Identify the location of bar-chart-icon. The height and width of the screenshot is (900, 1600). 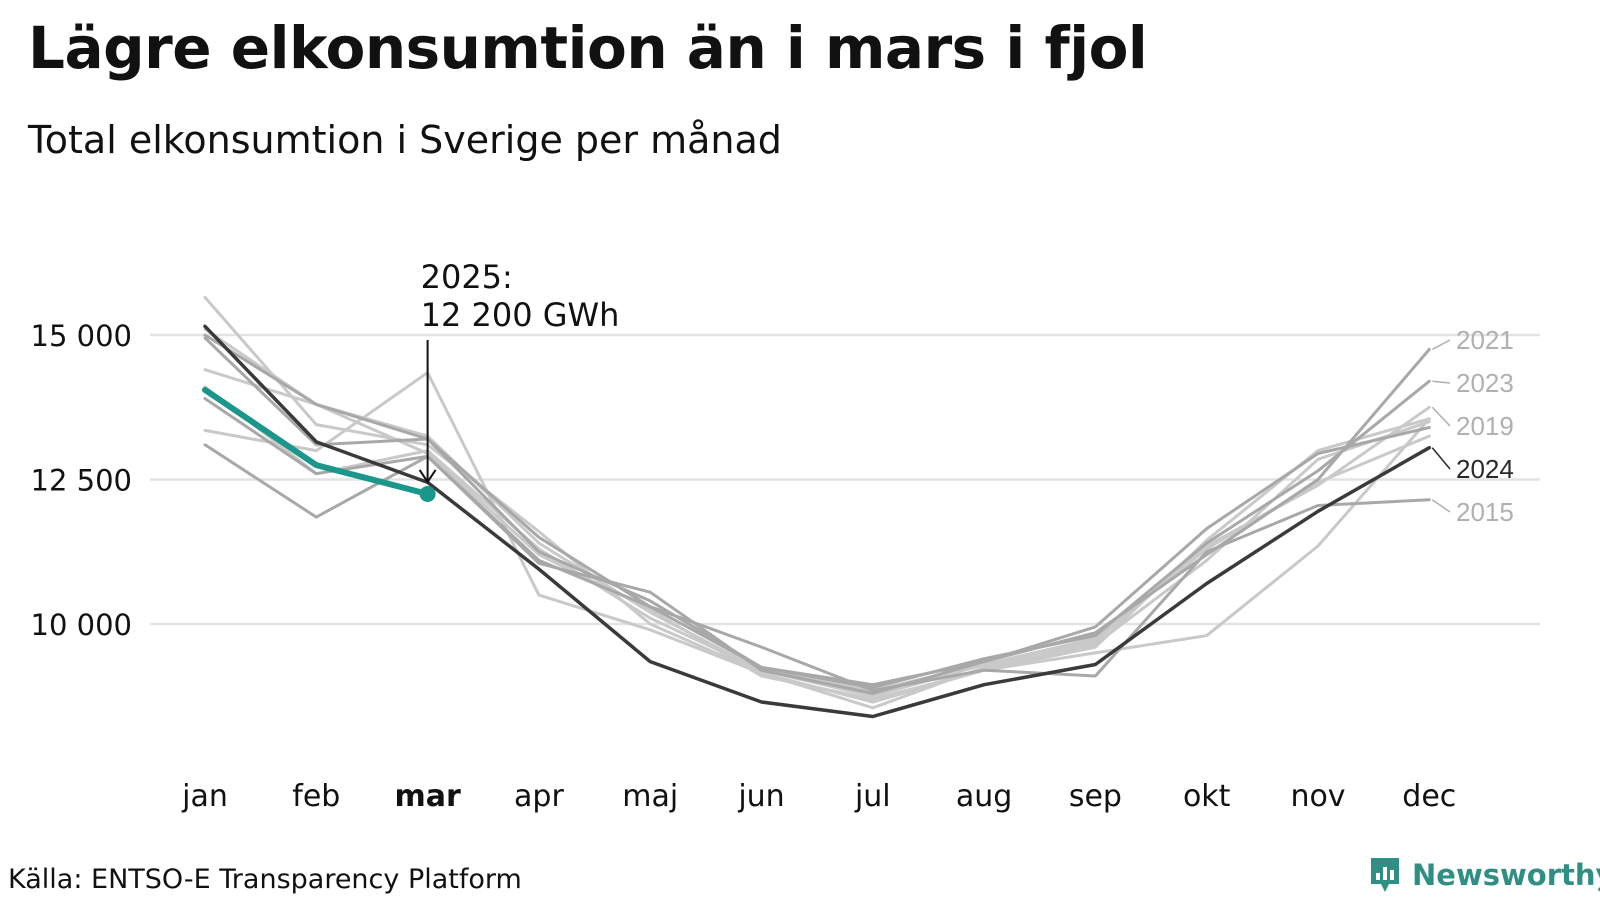
(1385, 875).